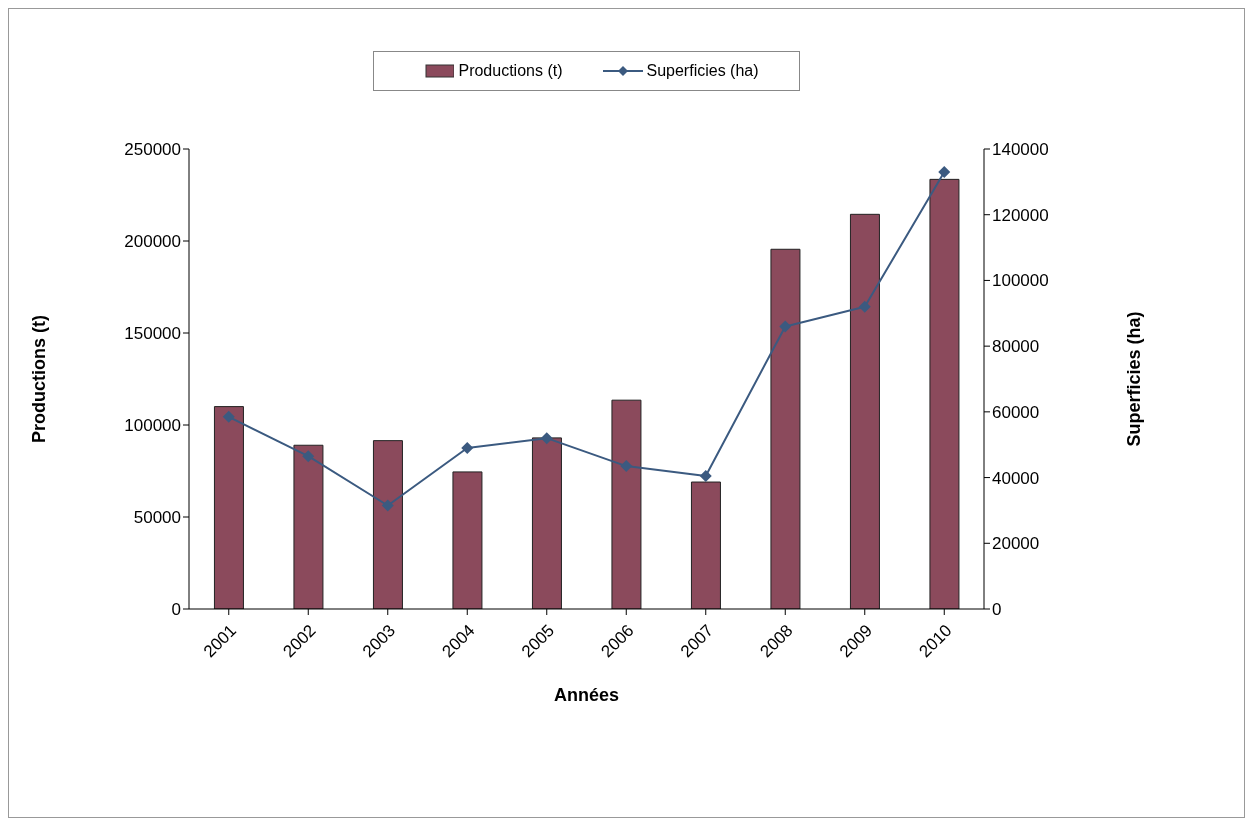 The image size is (1253, 826). Describe the element at coordinates (1020, 150) in the screenshot. I see `y2-tick-label: 140000` at that location.